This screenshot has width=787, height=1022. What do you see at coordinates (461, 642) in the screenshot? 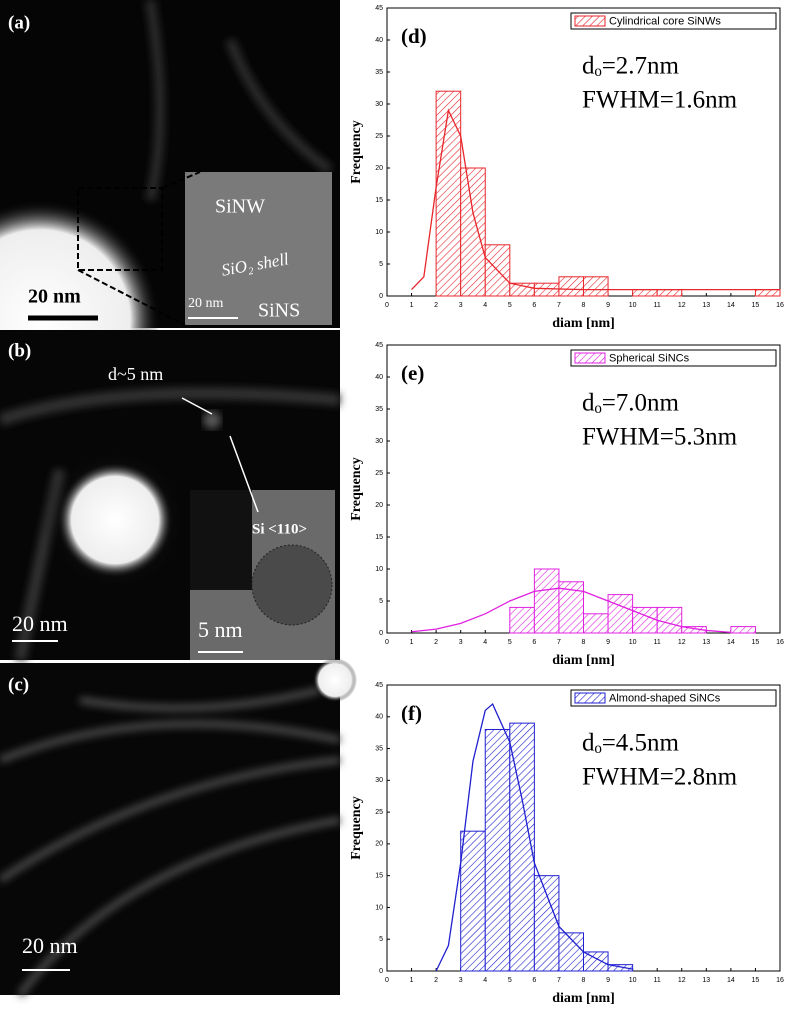
I see `x-tick-label: 3` at bounding box center [461, 642].